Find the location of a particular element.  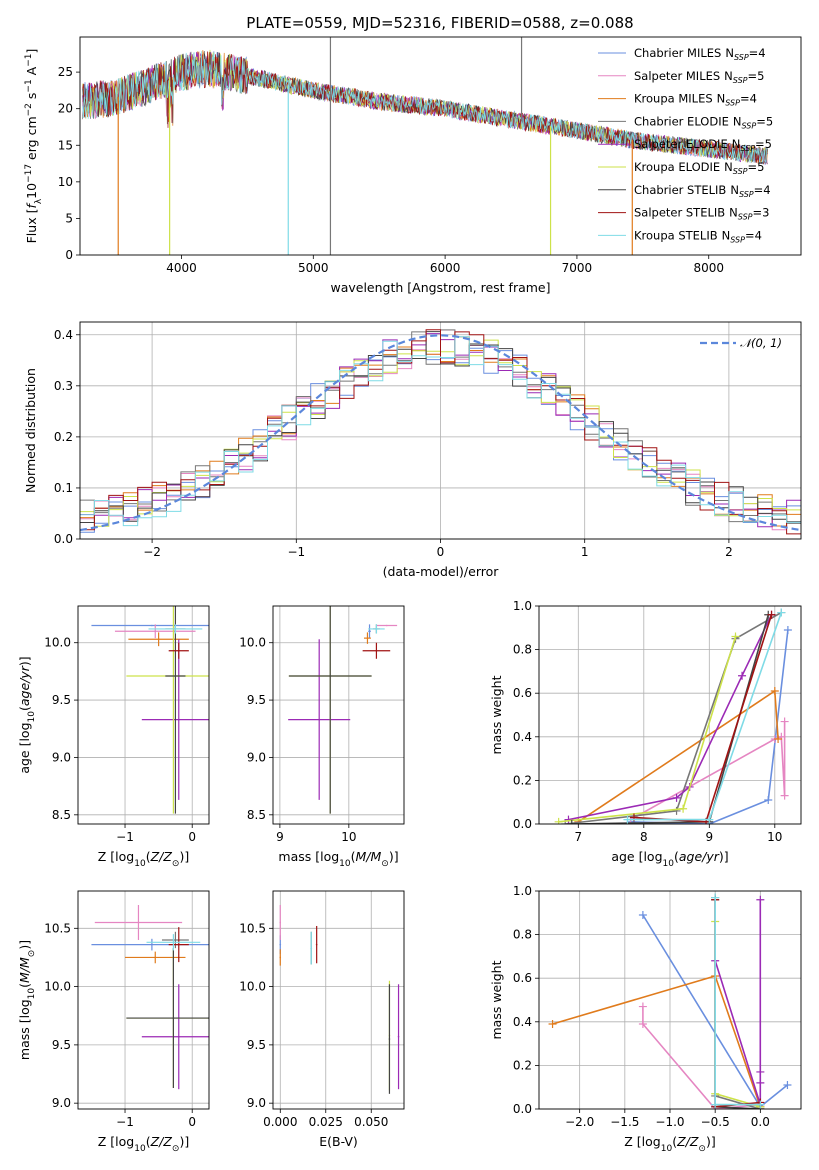

y-tick-label: 0.8 is located at coordinates (522, 935).